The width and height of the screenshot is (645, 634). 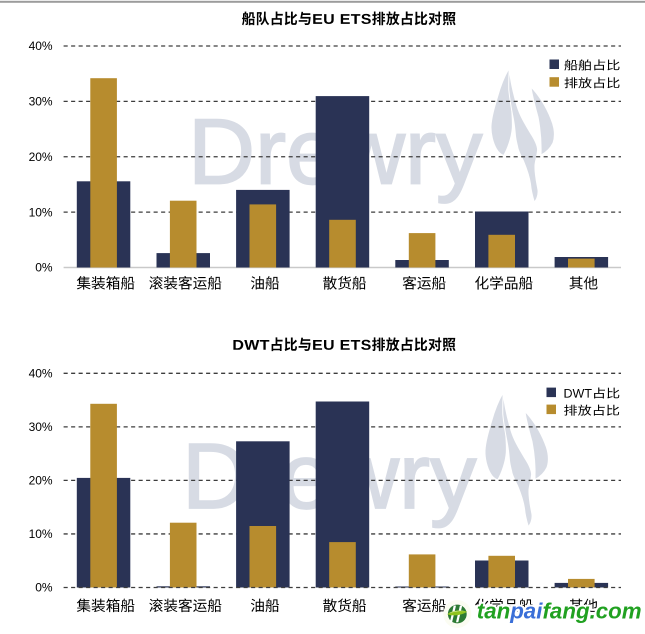 I want to click on svg-text: pai, so click(x=526, y=611).